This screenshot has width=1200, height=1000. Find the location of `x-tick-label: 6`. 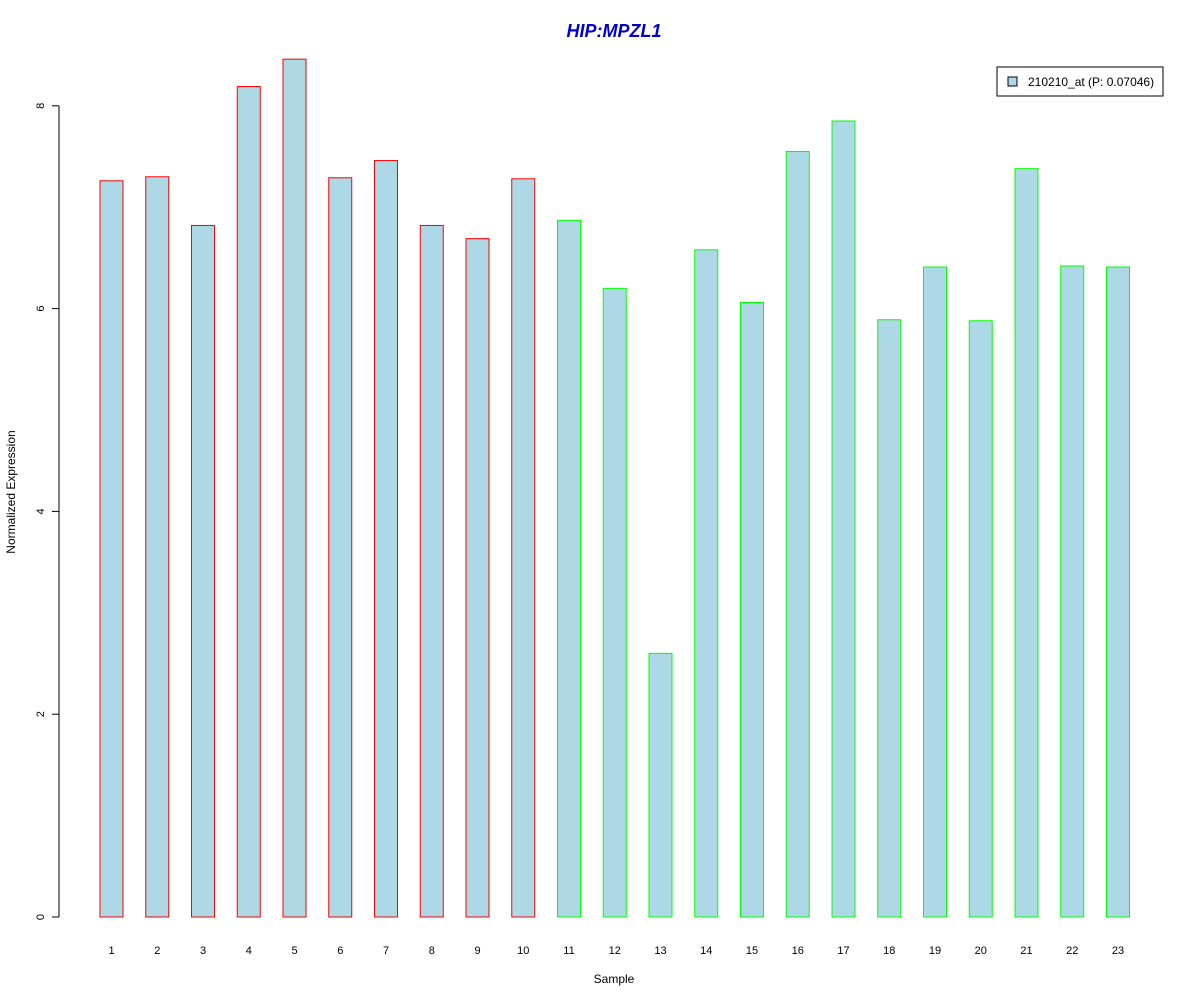

x-tick-label: 6 is located at coordinates (340, 951).